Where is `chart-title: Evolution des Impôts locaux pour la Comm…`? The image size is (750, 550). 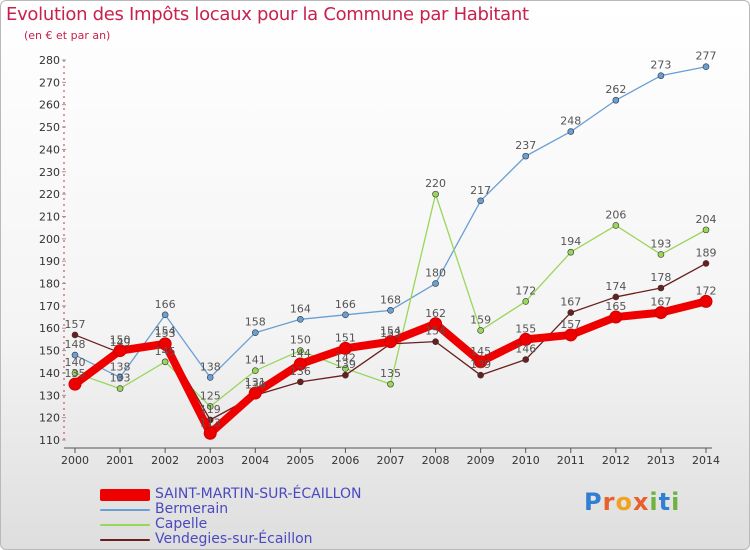
chart-title: Evolution des Impôts locaux pour la Comm… is located at coordinates (267, 14).